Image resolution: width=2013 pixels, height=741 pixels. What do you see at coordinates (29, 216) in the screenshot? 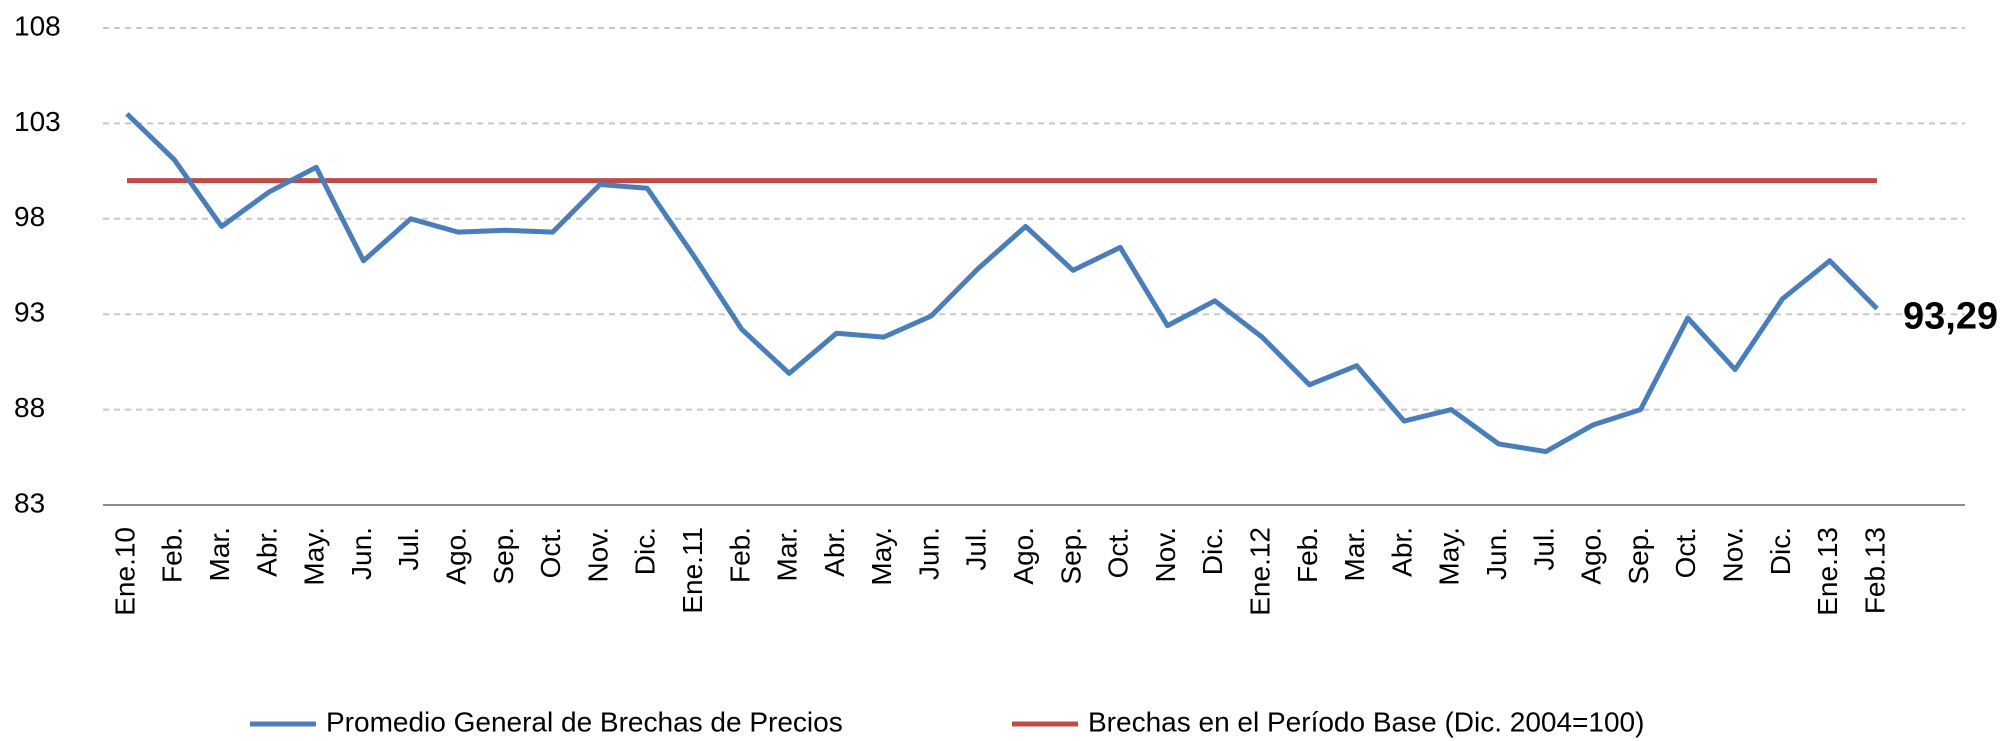
I see `y-tick-label: 98` at bounding box center [29, 216].